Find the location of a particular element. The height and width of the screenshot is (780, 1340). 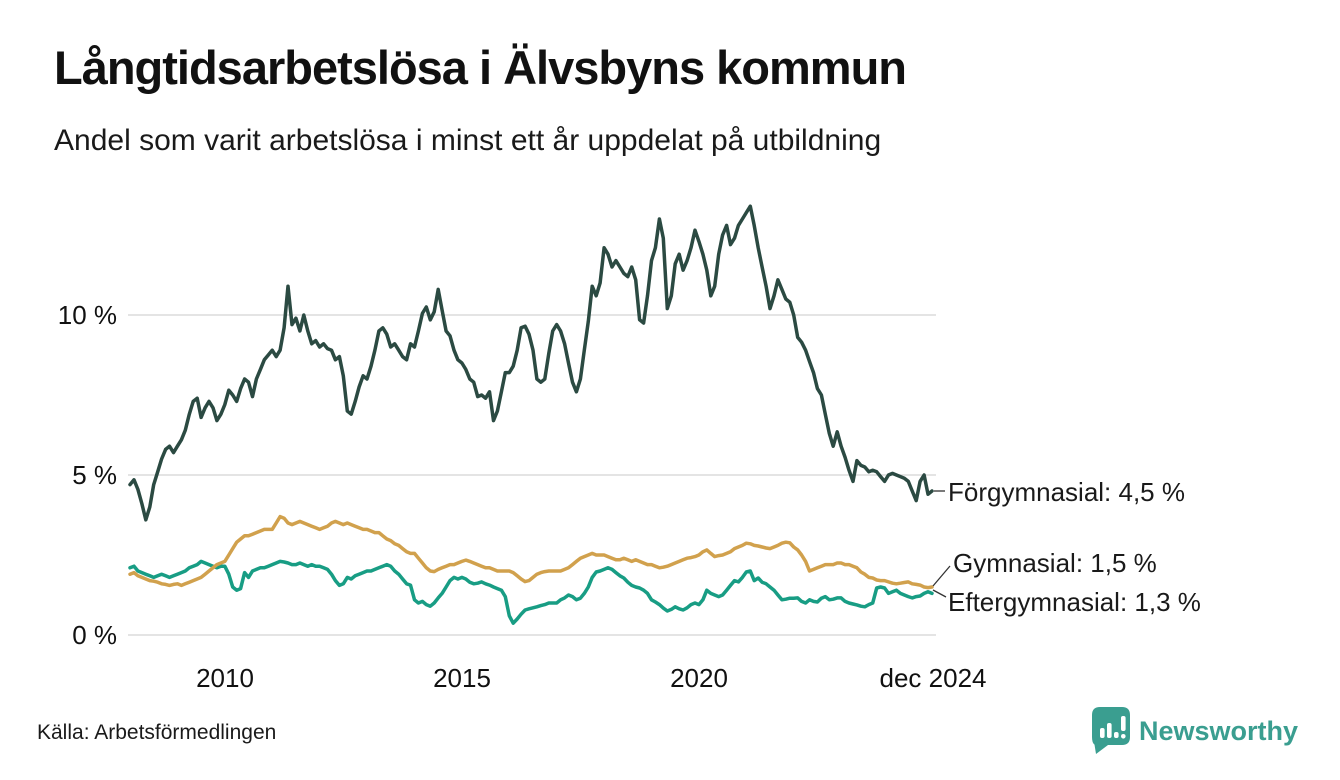

series-label-forgymnasial: Förgymnasial: 4,5 % is located at coordinates (1066, 492).